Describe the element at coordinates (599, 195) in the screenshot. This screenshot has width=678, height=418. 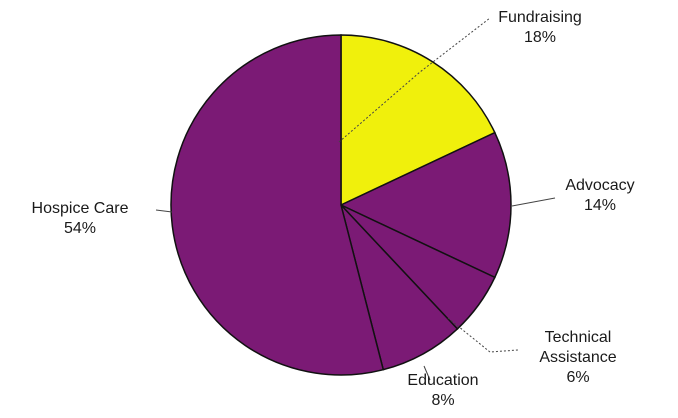
I see `slice-label-advocacy: Advocacy 14%` at that location.